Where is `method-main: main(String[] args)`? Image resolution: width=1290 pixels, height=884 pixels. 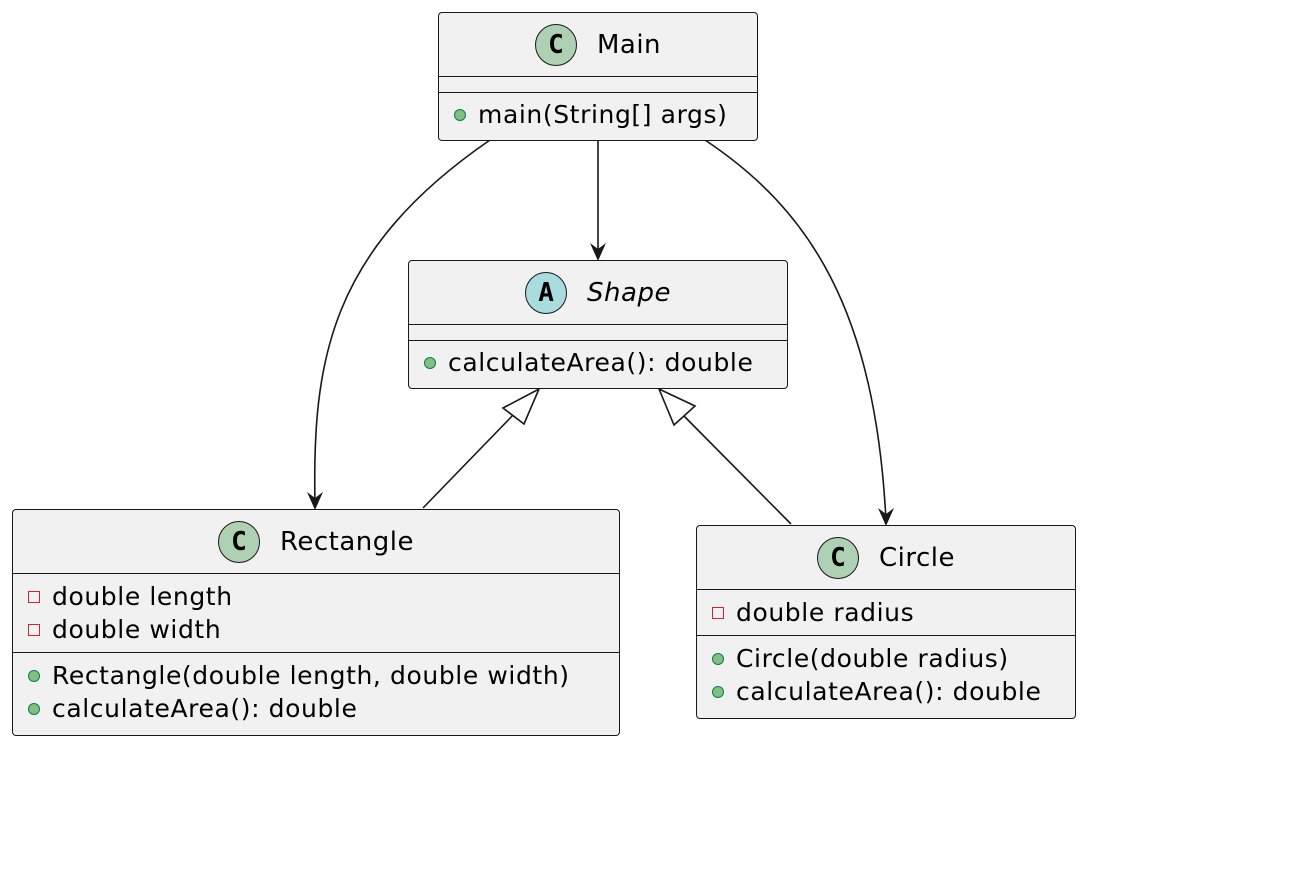
method-main: main(String[] args) is located at coordinates (605, 114).